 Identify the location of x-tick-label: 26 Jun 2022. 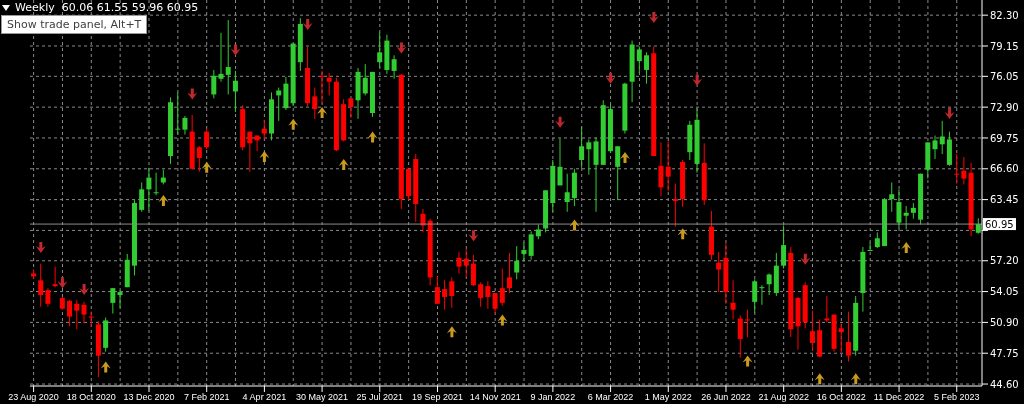
(726, 397).